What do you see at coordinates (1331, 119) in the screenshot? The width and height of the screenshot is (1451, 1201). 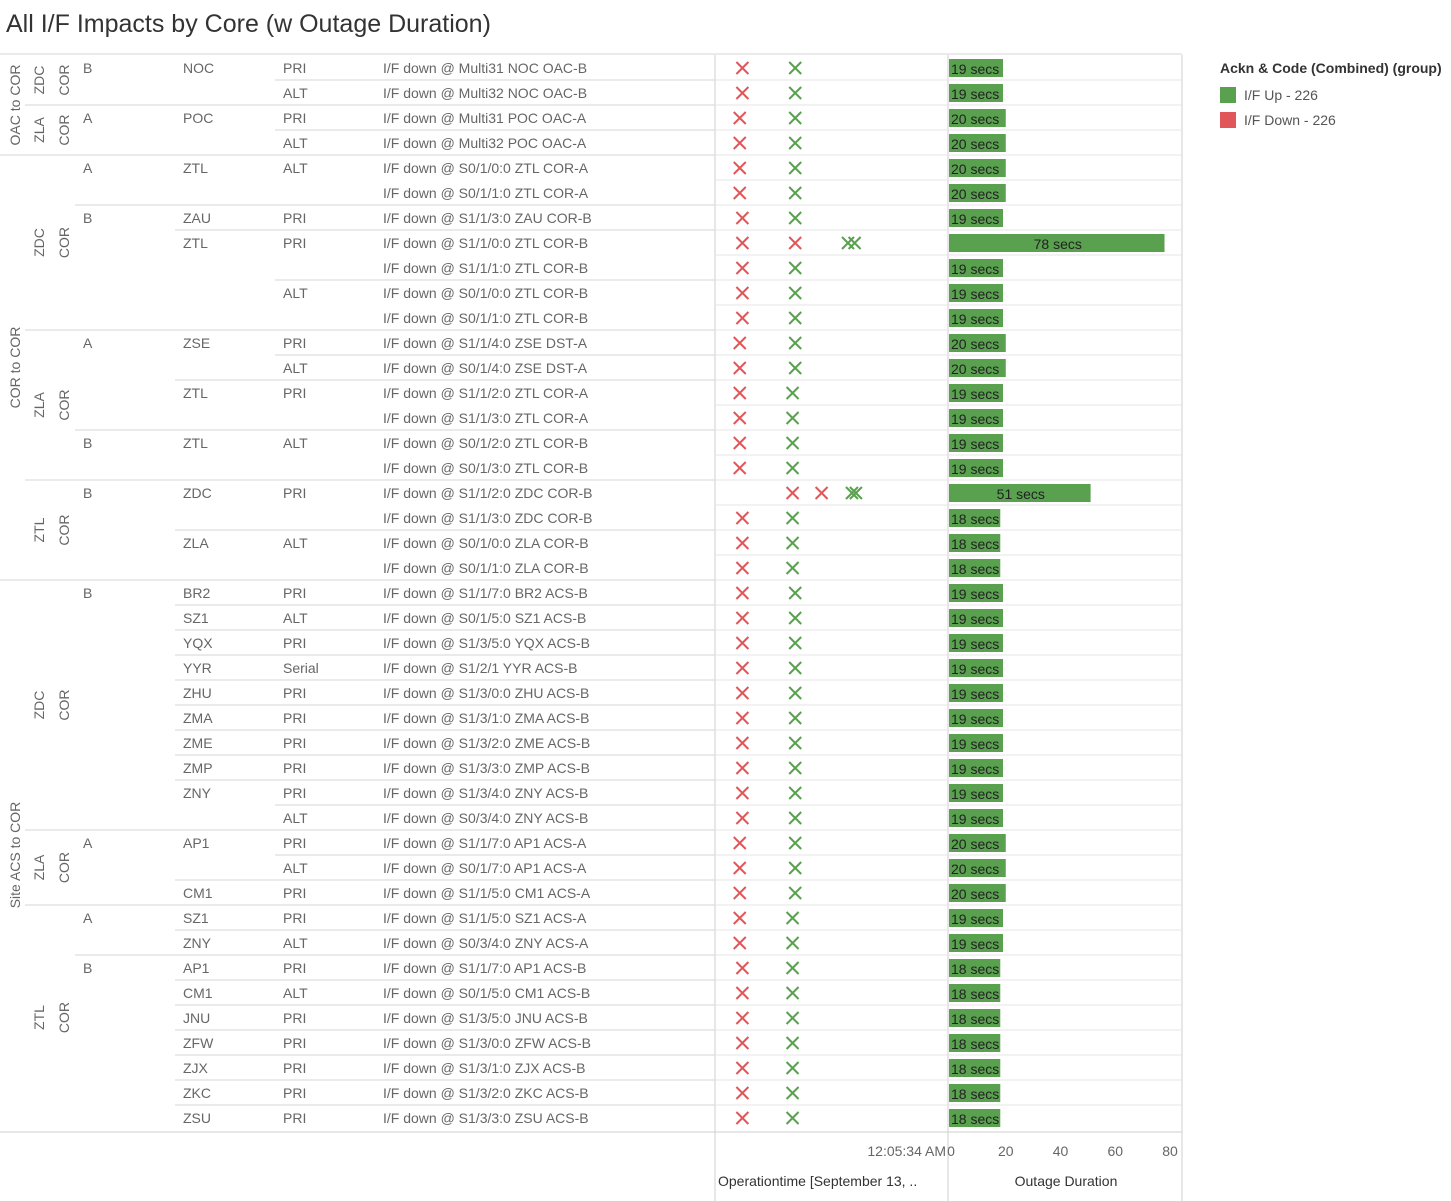 I see `legend-item-down: I/F Down - 226` at bounding box center [1331, 119].